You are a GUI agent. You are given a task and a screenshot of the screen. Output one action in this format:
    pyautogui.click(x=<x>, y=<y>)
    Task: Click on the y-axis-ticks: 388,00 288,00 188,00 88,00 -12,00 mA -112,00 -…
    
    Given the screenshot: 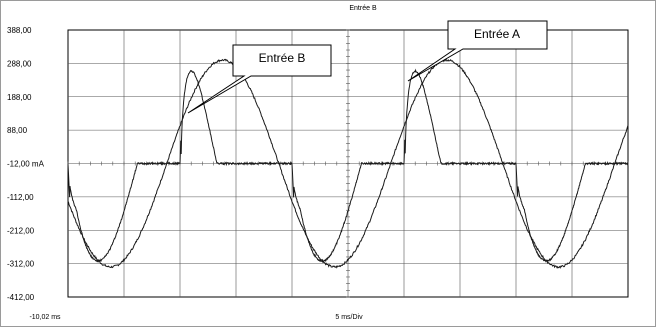 What is the action you would take?
    pyautogui.click(x=26, y=164)
    